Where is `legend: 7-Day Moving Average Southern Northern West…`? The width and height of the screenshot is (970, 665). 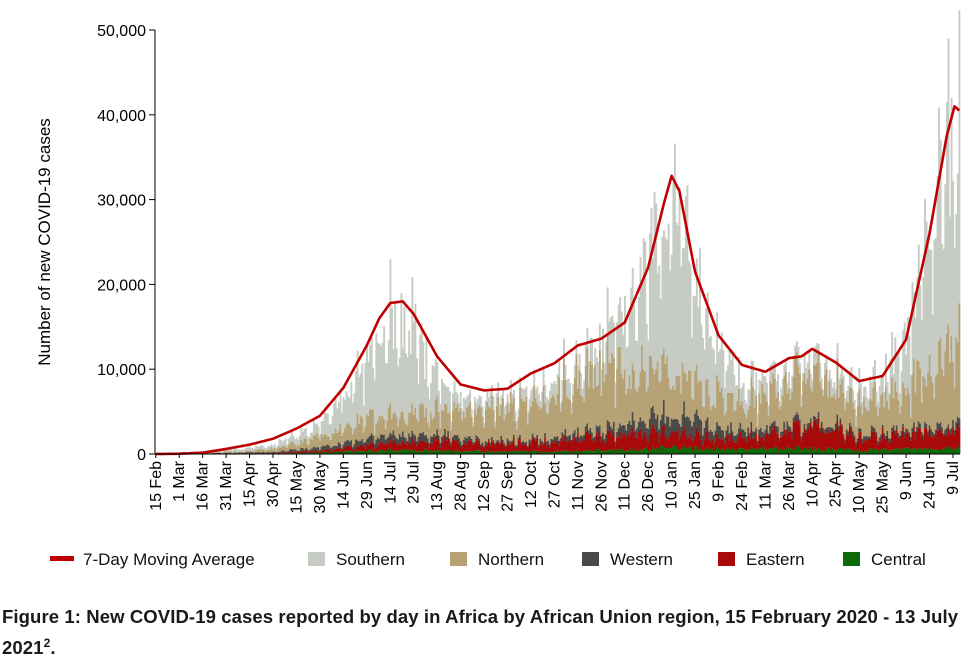
legend: 7-Day Moving Average Southern Northern West… is located at coordinates (488, 559).